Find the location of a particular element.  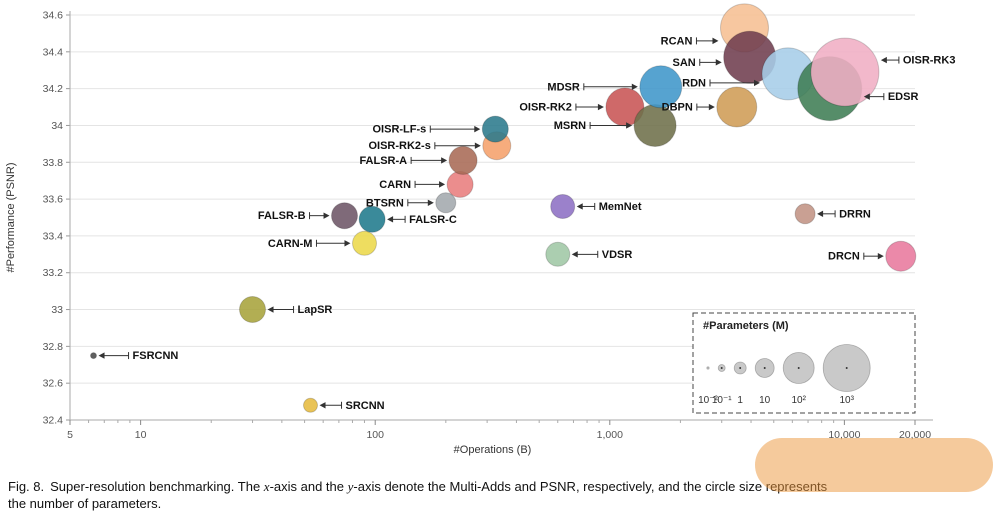

legend-label-10: 10 is located at coordinates (765, 400).